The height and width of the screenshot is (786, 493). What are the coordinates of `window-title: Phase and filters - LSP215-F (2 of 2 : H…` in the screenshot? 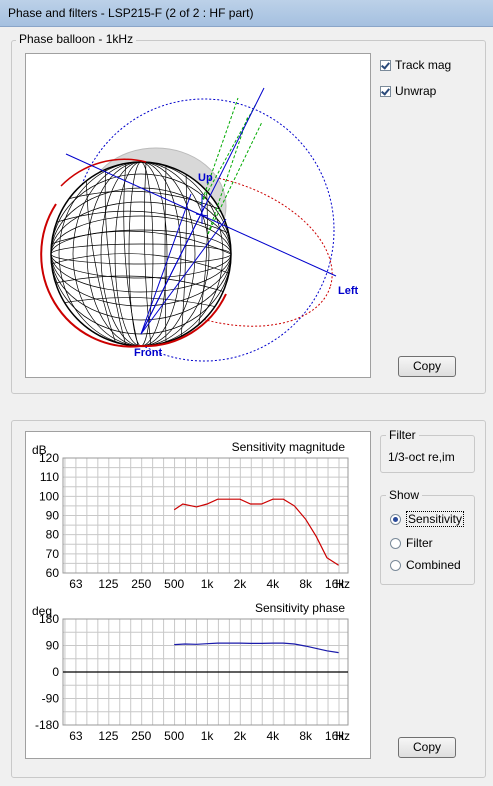 It's located at (131, 13).